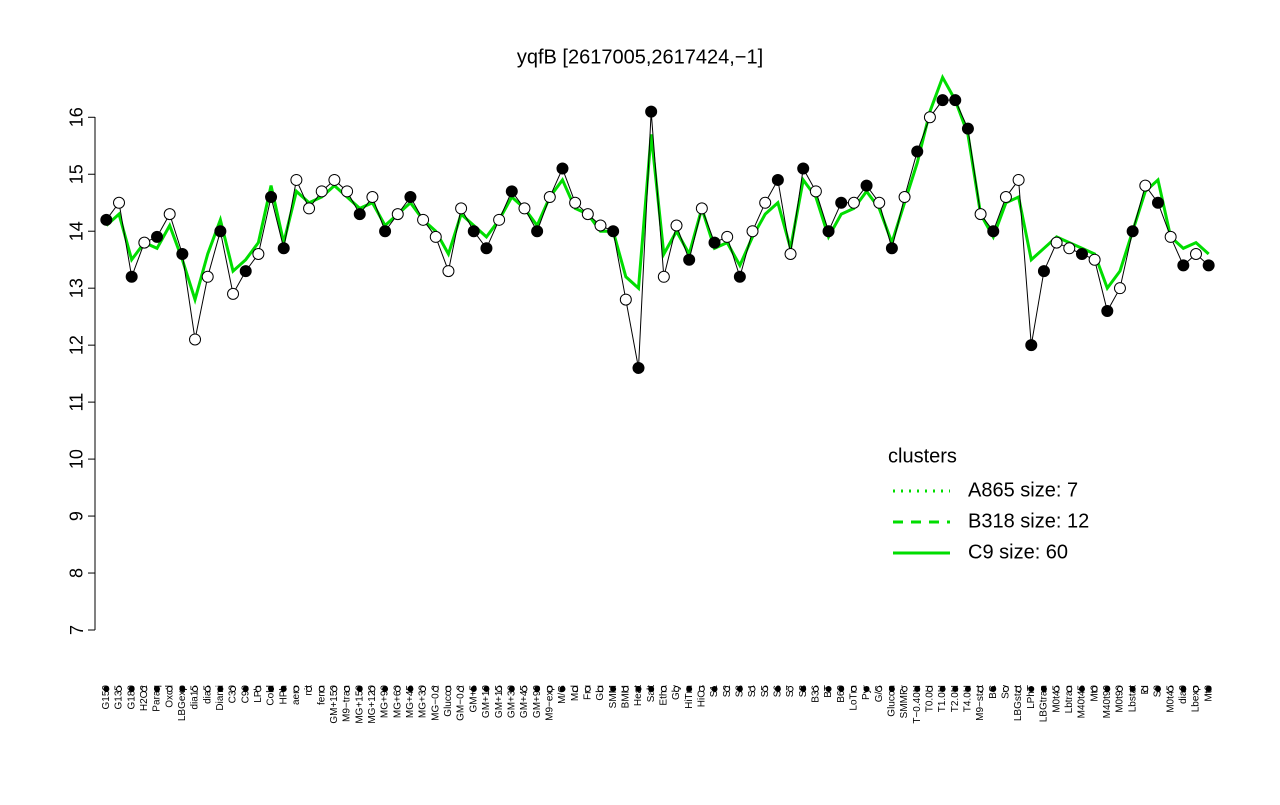 The width and height of the screenshot is (1280, 805). I want to click on y-tick-label: 9, so click(77, 516).